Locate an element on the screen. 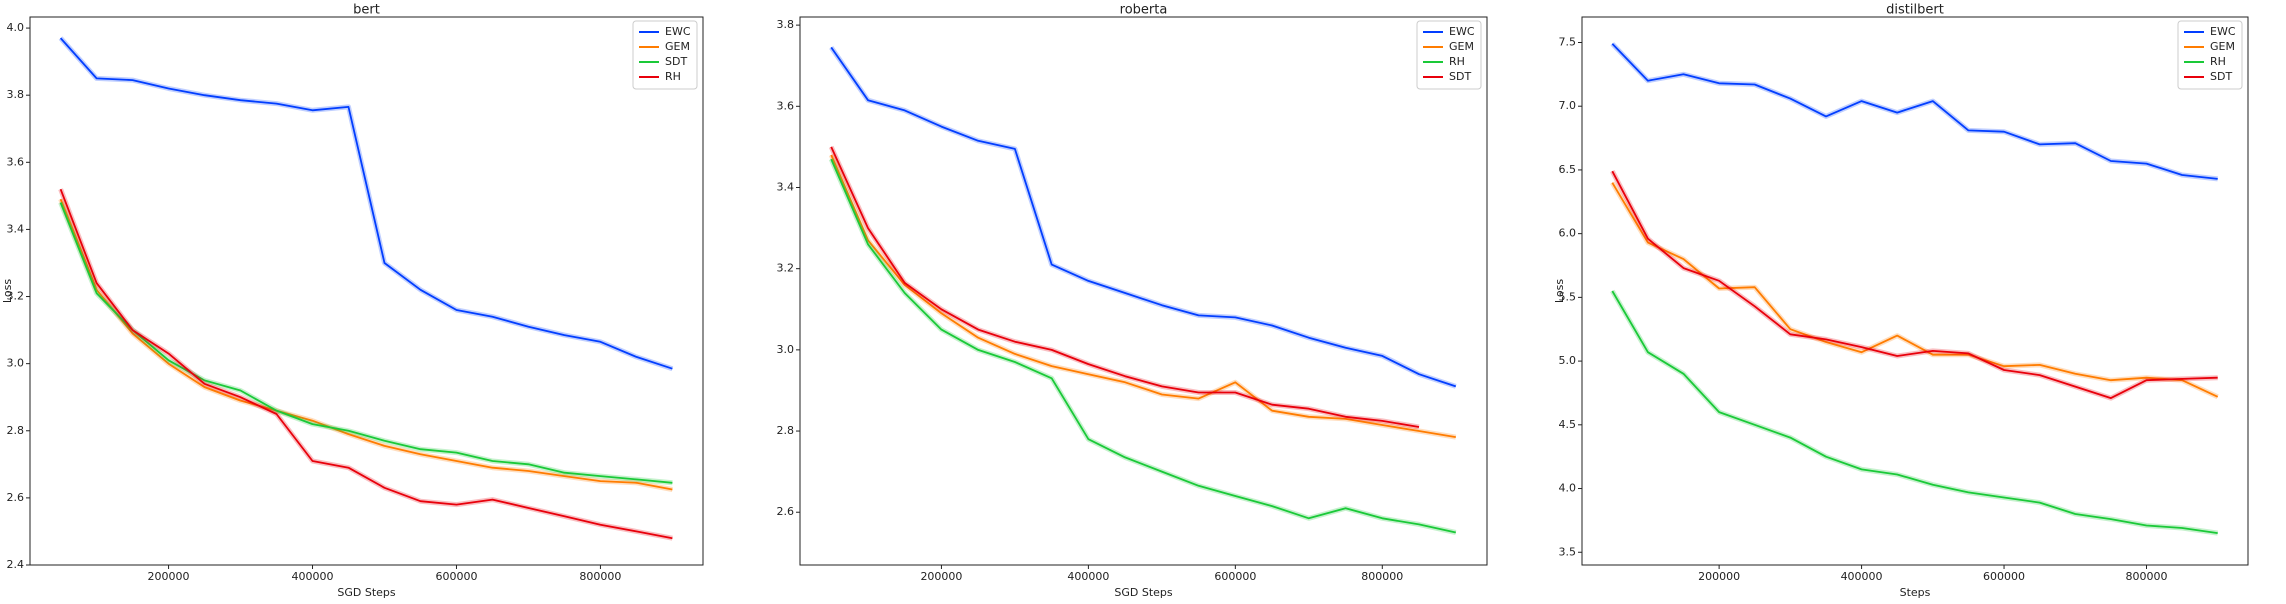 The height and width of the screenshot is (604, 2286). chart-title: distilbert is located at coordinates (1915, 10).